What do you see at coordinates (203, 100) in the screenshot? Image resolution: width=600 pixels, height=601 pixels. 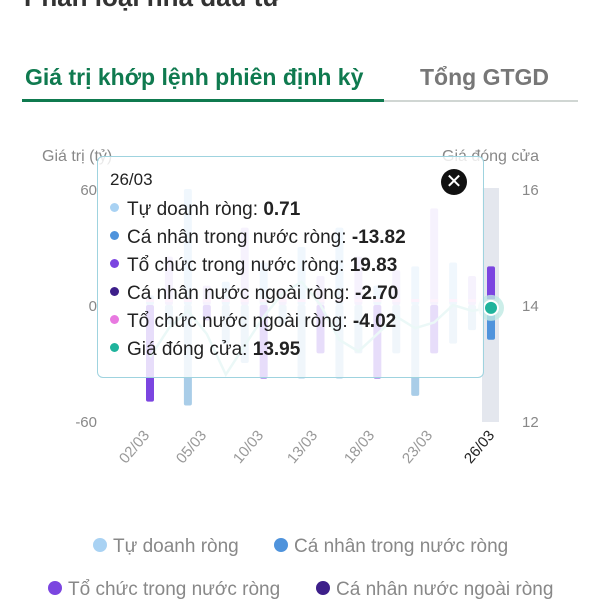 I see `tab-active-indicator` at bounding box center [203, 100].